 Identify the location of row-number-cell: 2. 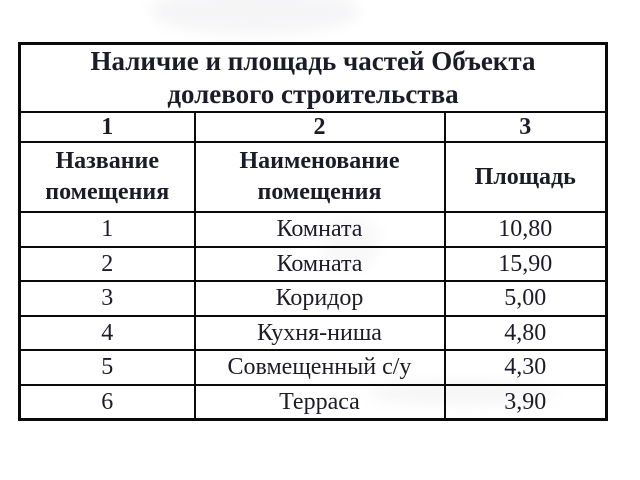
(107, 263).